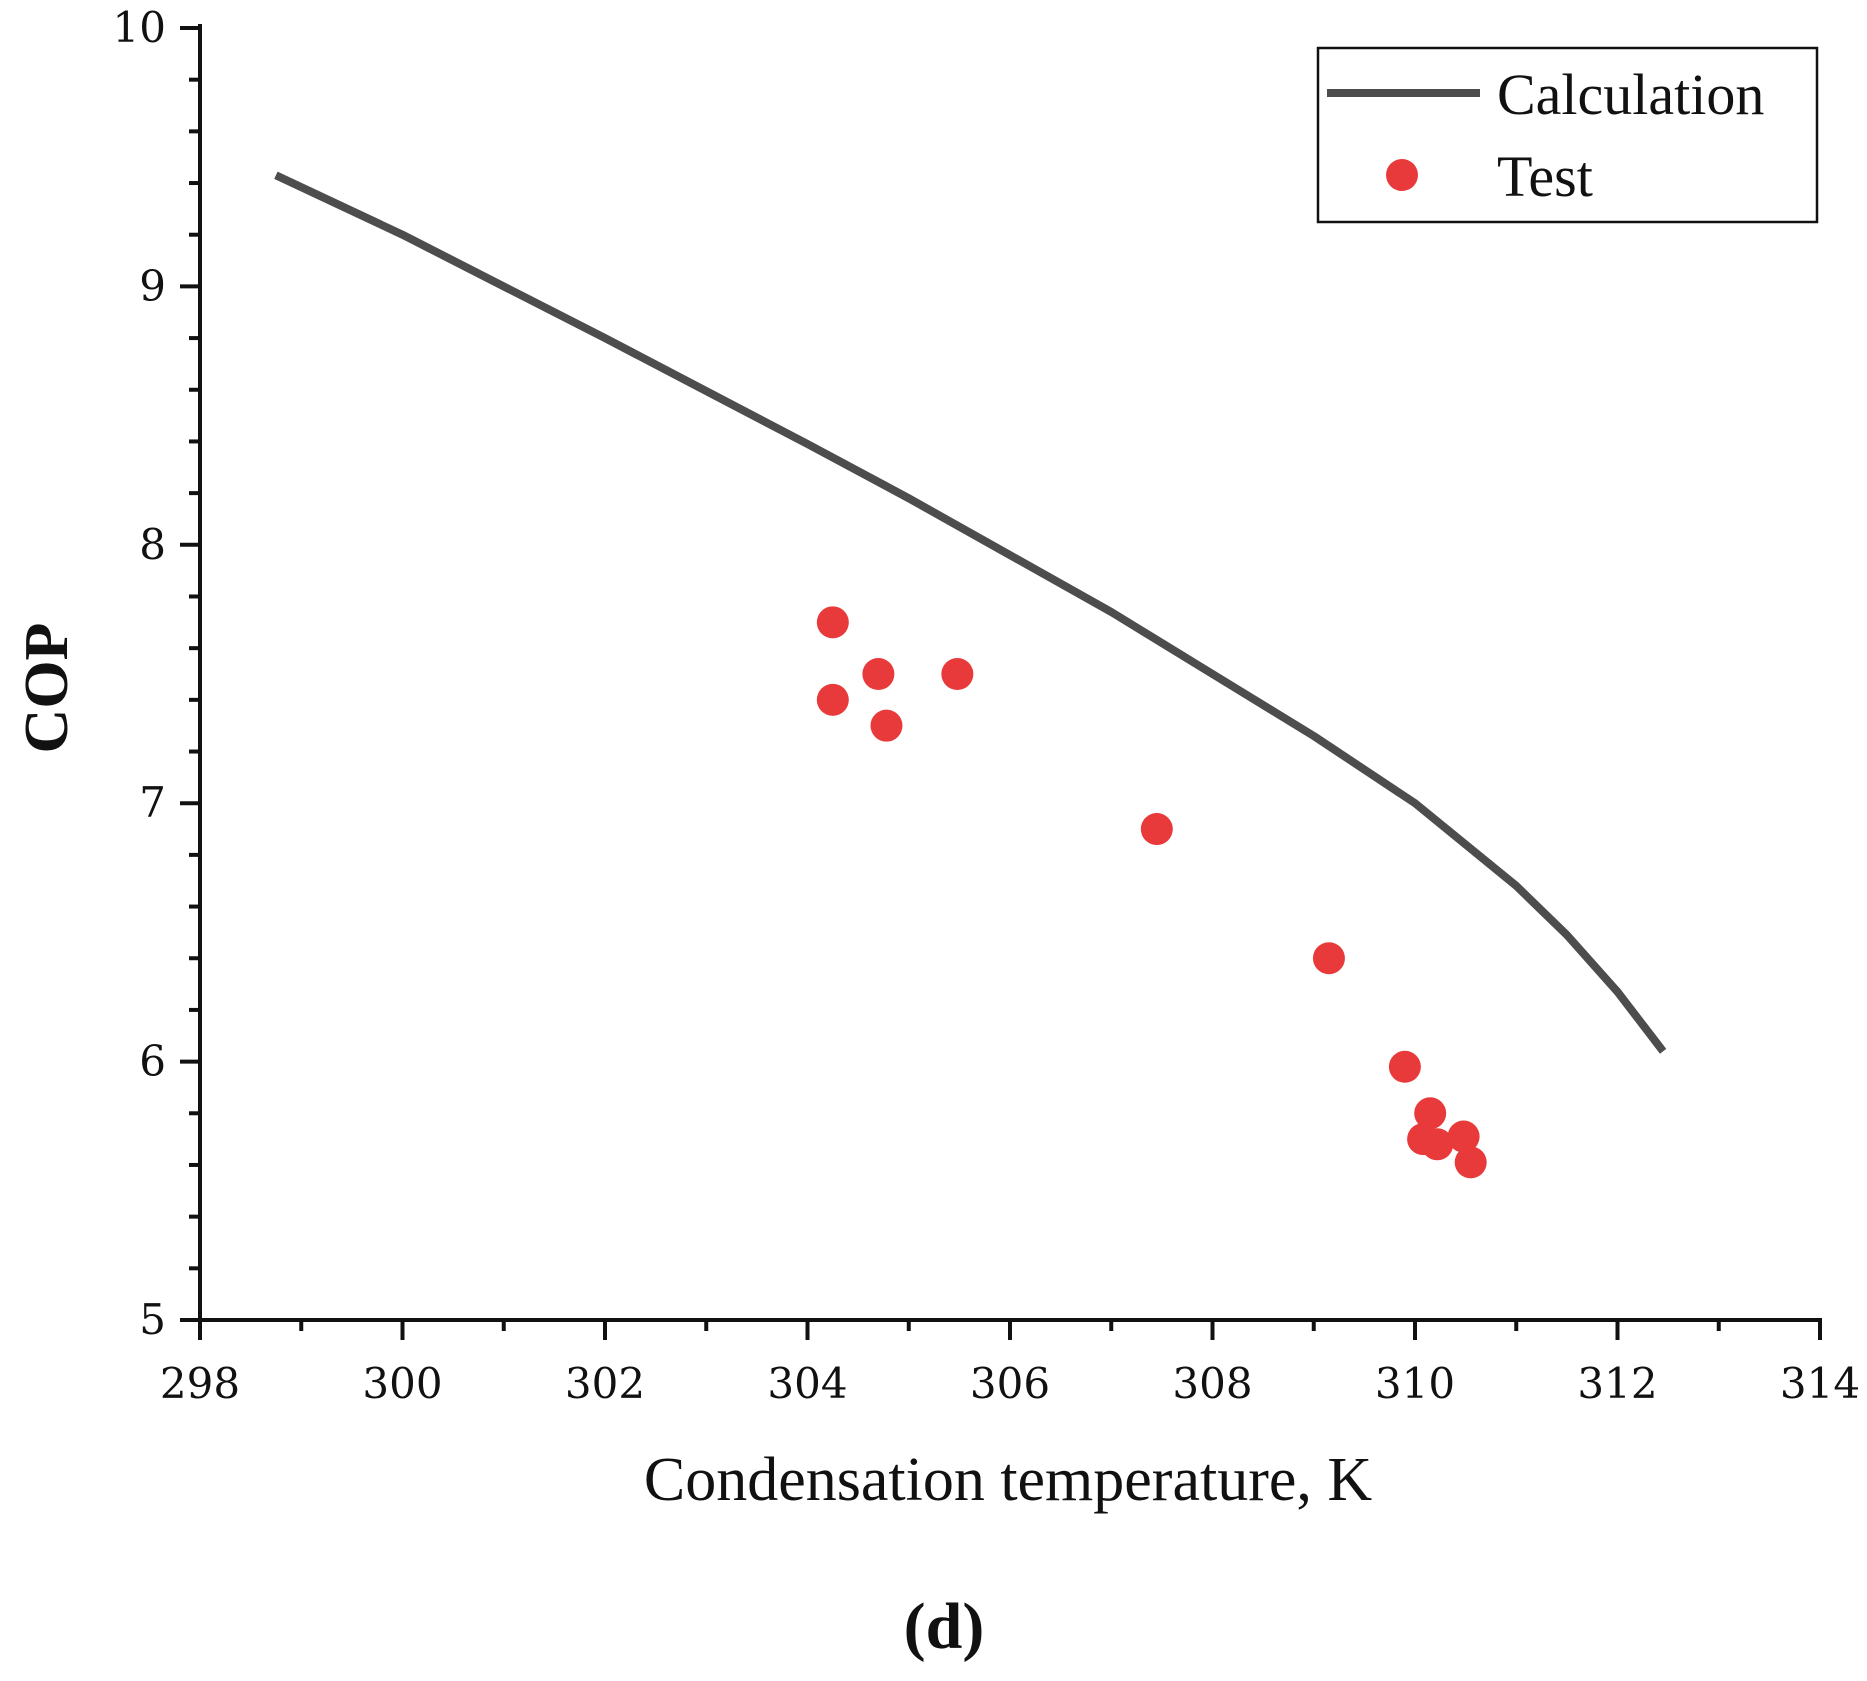  What do you see at coordinates (152, 1061) in the screenshot?
I see `y-tick-label: 6` at bounding box center [152, 1061].